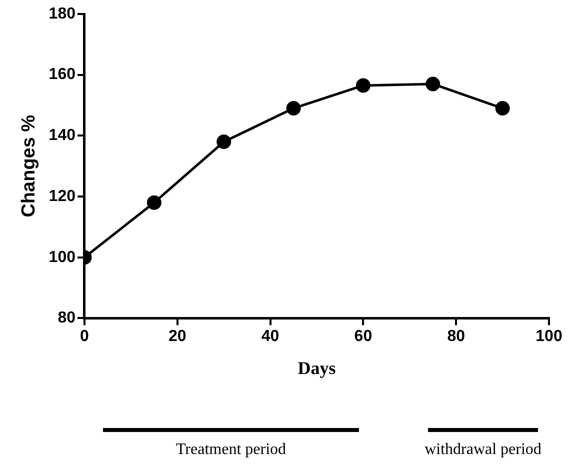  What do you see at coordinates (317, 368) in the screenshot?
I see `x-axis-title: Days` at bounding box center [317, 368].